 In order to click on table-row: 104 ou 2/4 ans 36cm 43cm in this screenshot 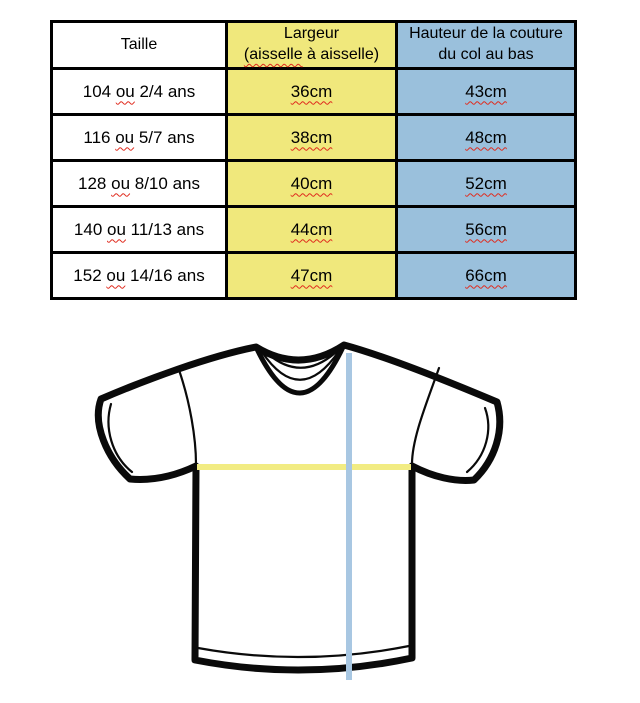, I will do `click(313, 91)`.